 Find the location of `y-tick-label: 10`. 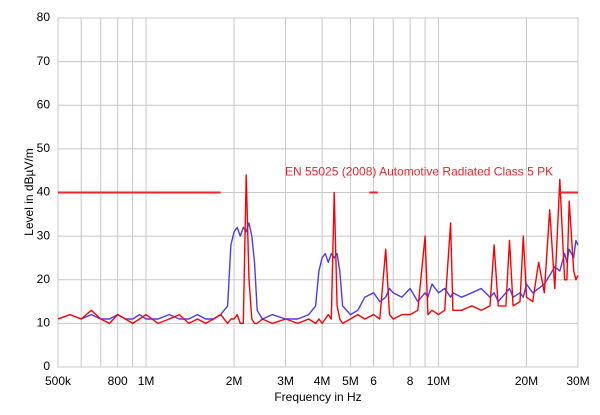

y-tick-label: 10 is located at coordinates (44, 323).